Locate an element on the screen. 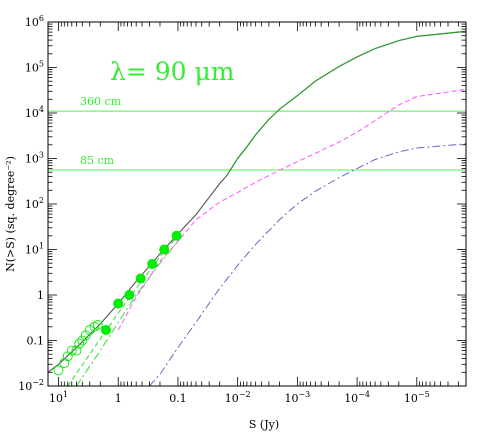 This screenshot has width=491, height=436. x-tick-label: 1 is located at coordinates (118, 398).